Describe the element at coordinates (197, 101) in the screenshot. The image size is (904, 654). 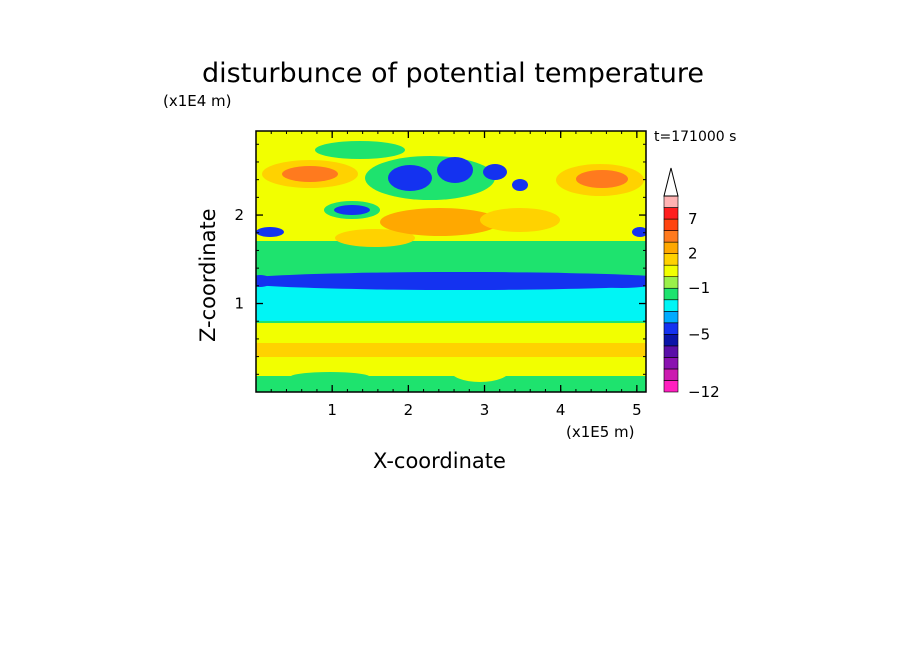
I see `y-axis-unit: (x1E4 m)` at that location.